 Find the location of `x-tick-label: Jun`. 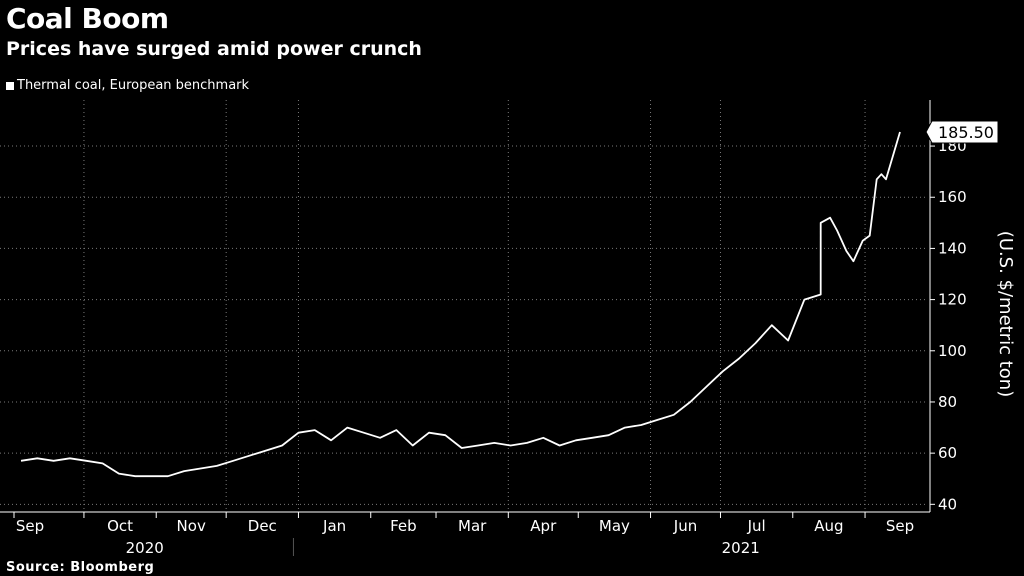

x-tick-label: Jun is located at coordinates (685, 526).